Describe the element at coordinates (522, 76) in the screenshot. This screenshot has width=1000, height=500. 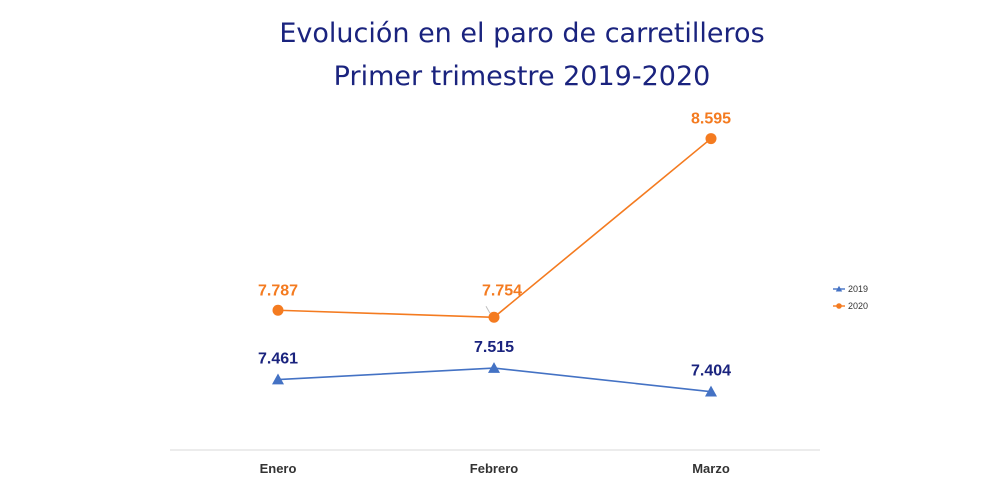
I see `chart-subtitle: Primer trimestre 2019-2020` at that location.